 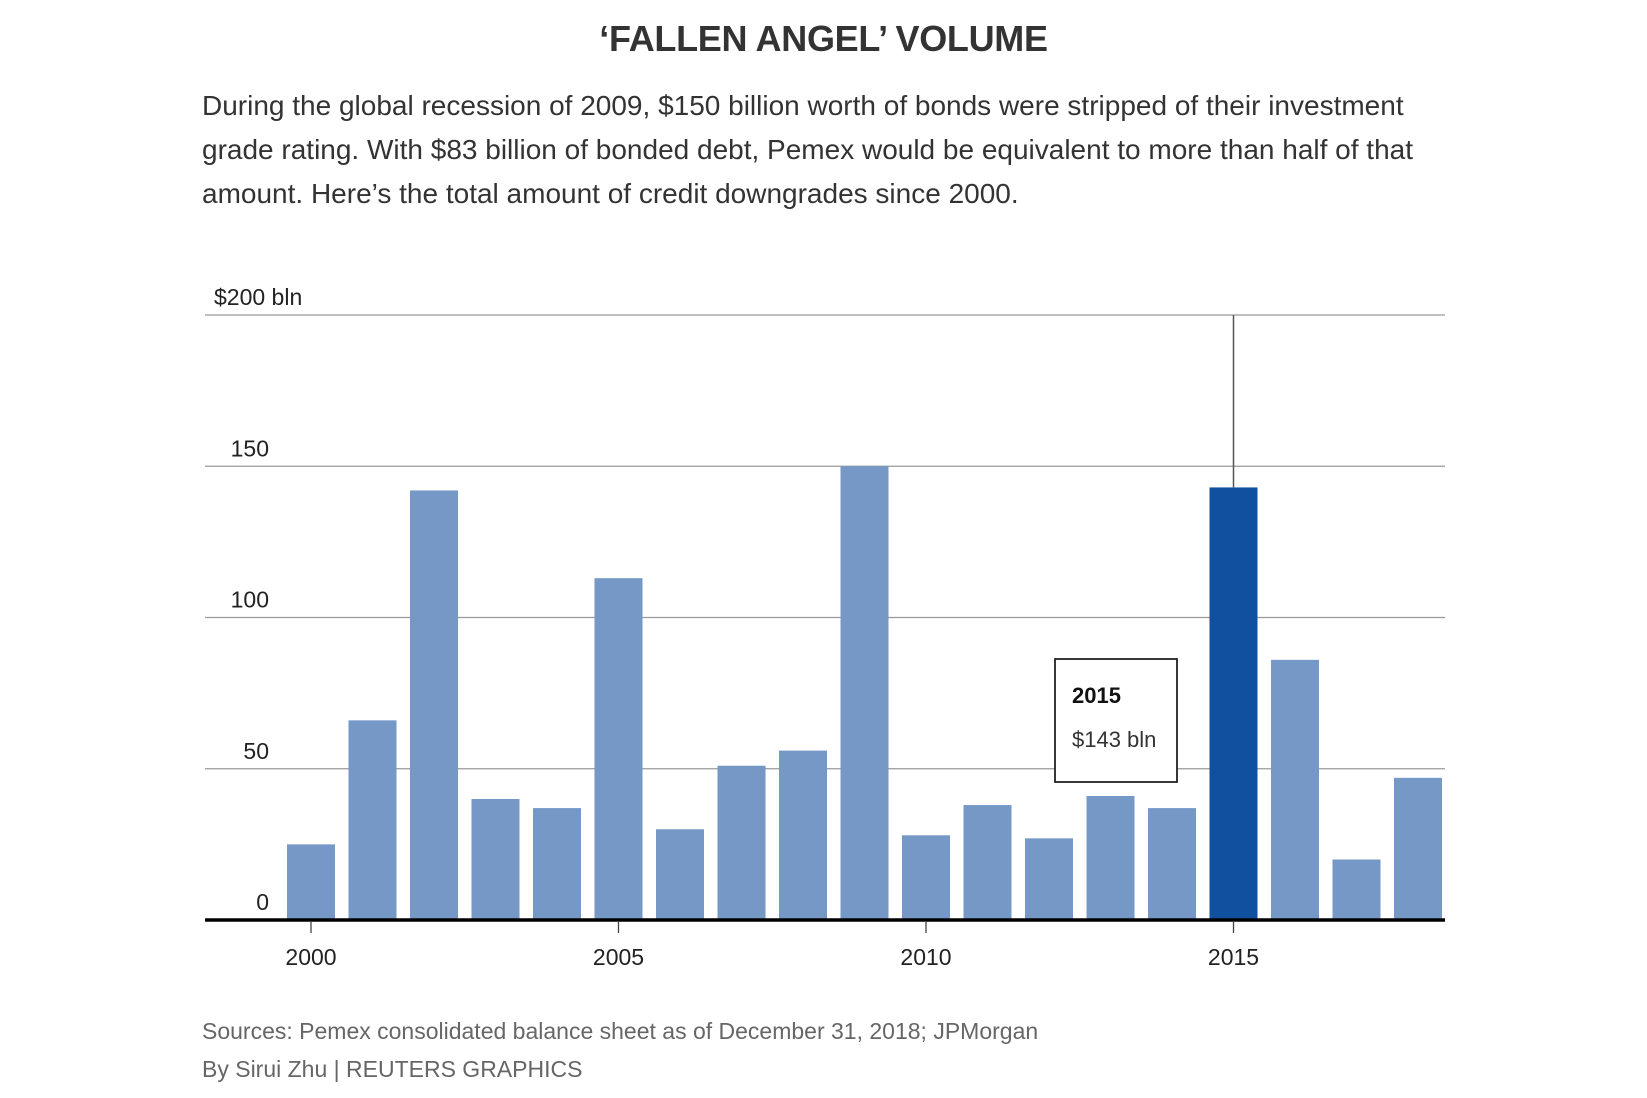 I want to click on bar-2001, so click(x=372, y=820).